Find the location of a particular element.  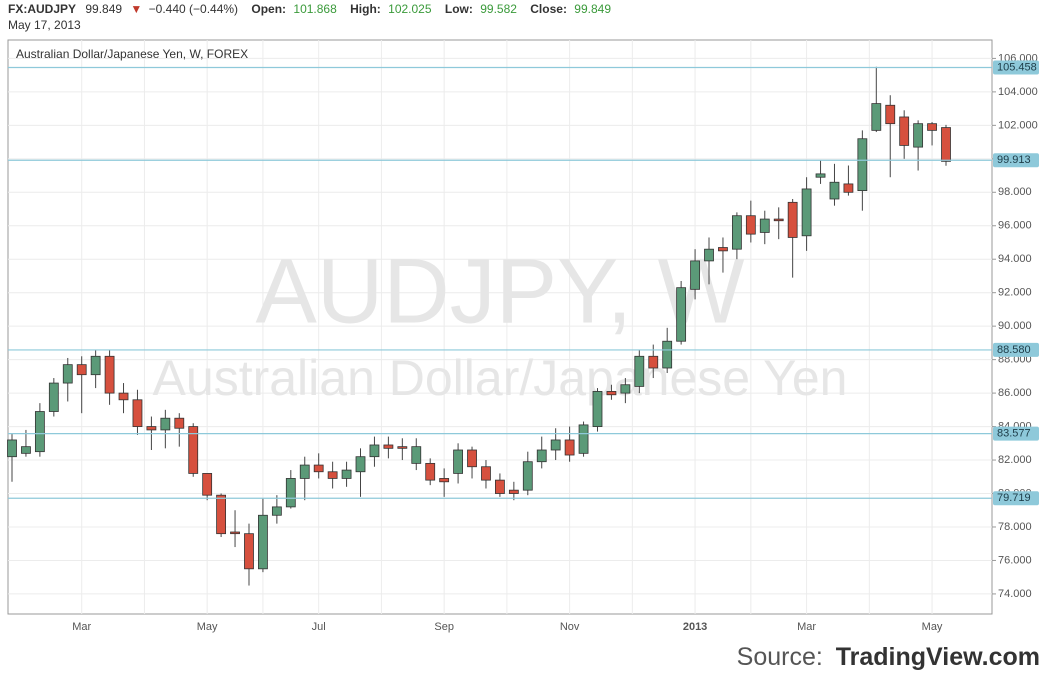

high-label: High: is located at coordinates (365, 9).